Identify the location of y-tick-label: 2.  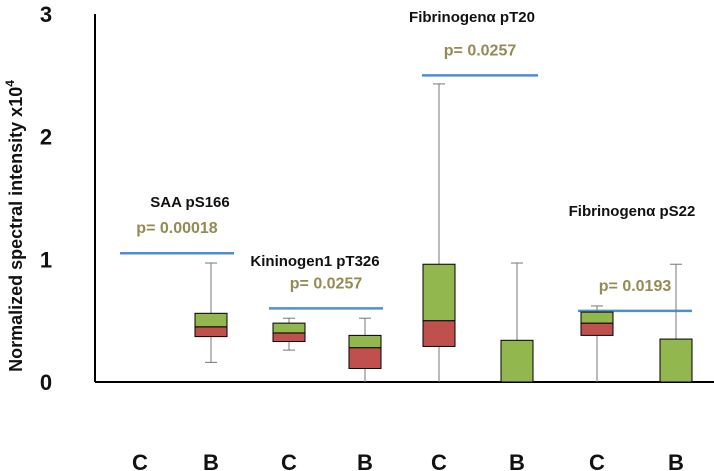
(46, 137).